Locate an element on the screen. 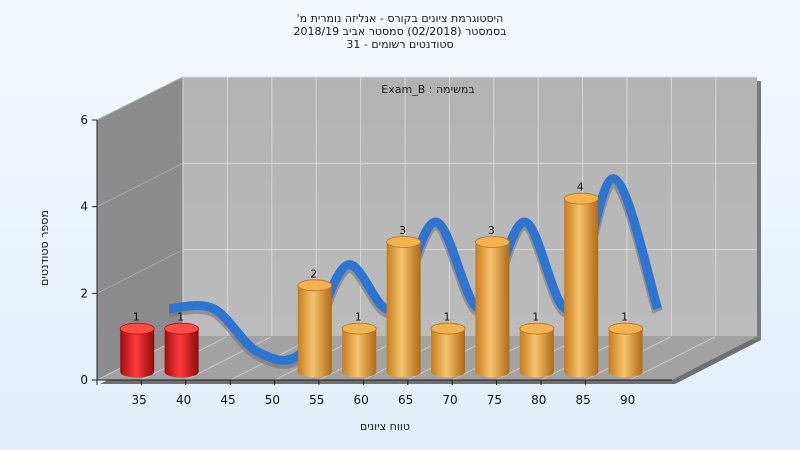 The image size is (800, 450). title-line-2: בסמסטר (02/2018) סמסטר אביב 2018/19 is located at coordinates (399, 31).